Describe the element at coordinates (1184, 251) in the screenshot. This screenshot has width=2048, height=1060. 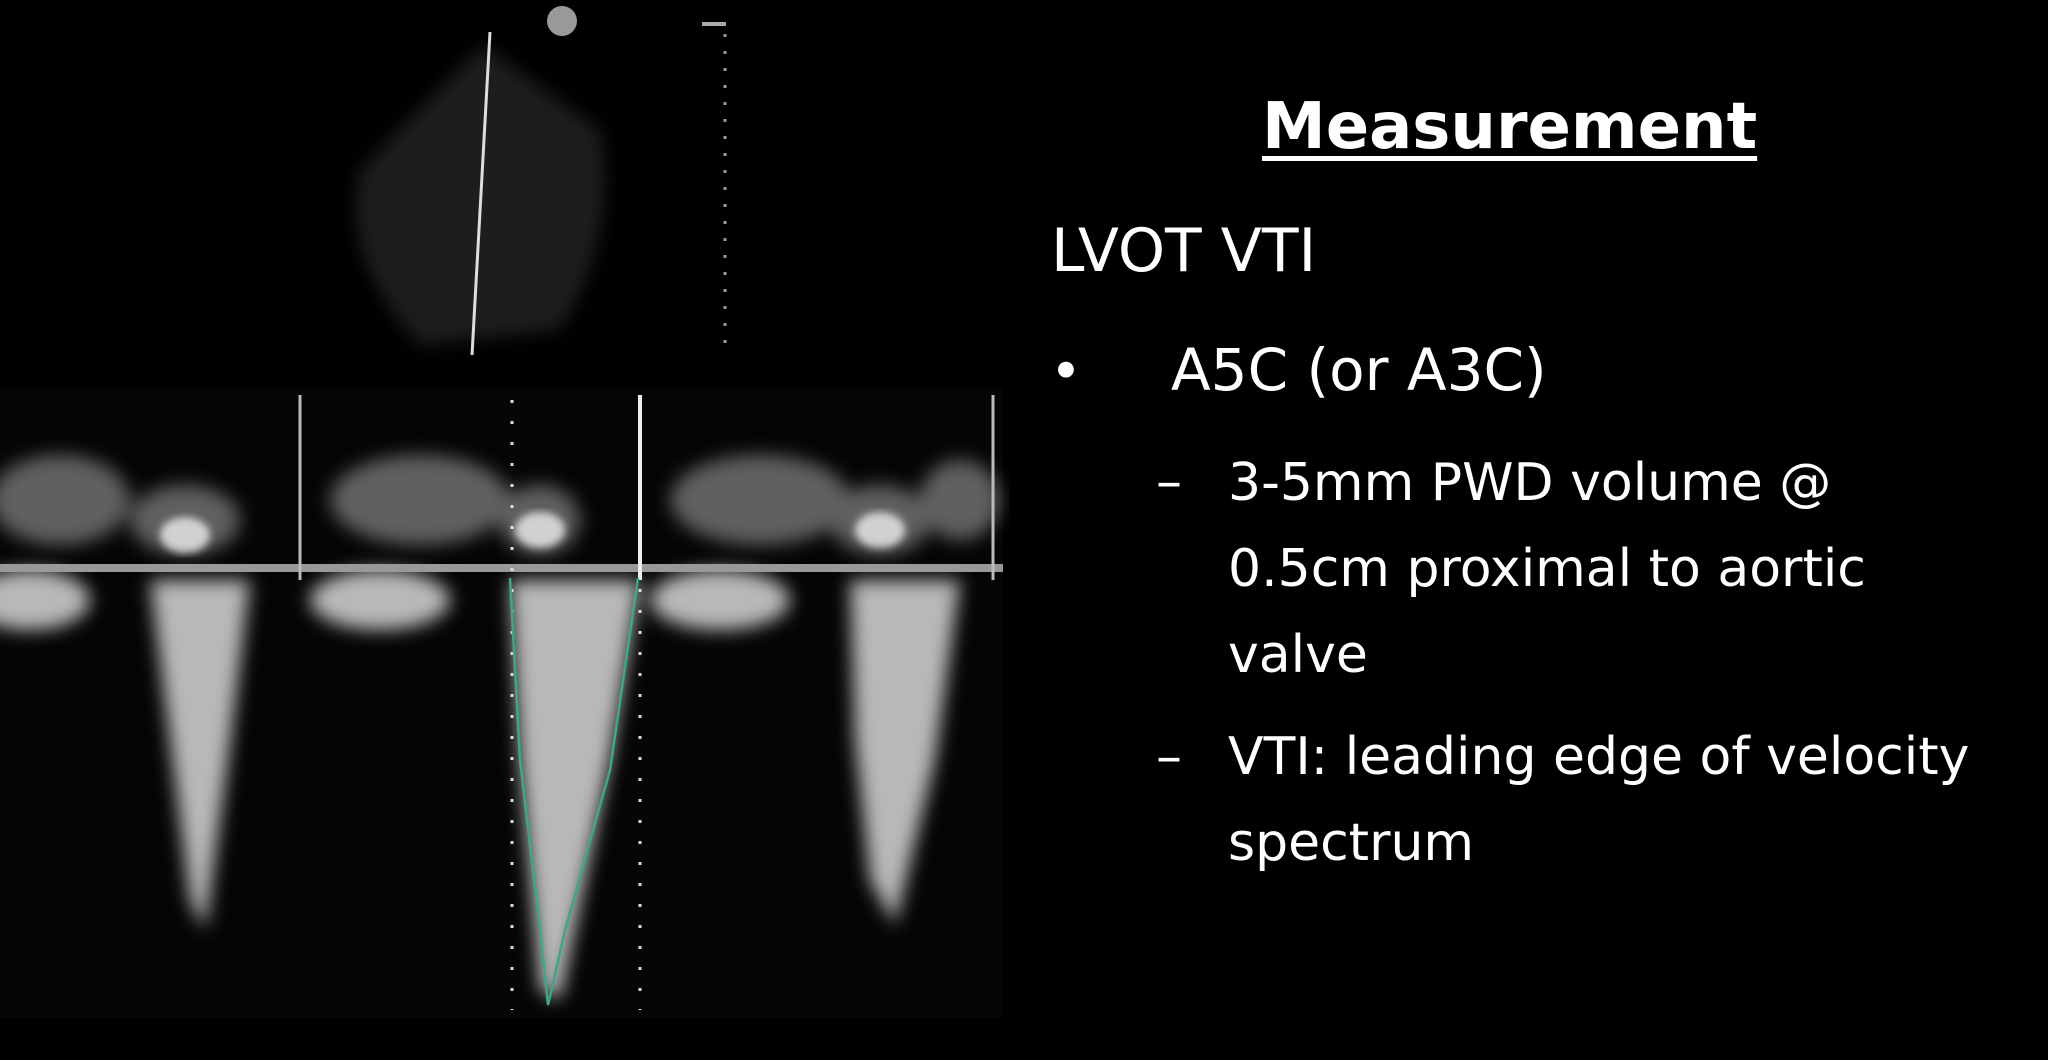
I see `heading: LVOT VTI` at that location.